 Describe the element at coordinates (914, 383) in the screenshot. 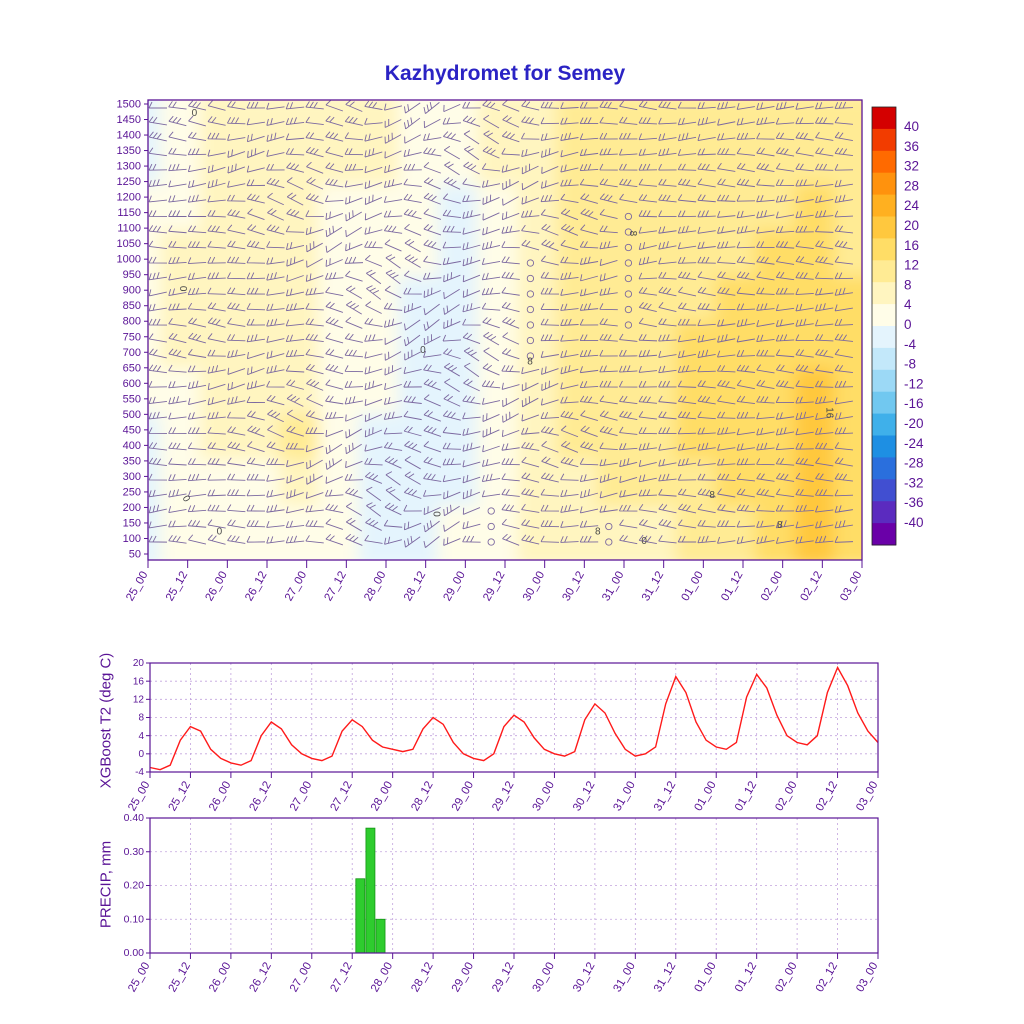

I see `colorbar-tick-label: -12` at that location.